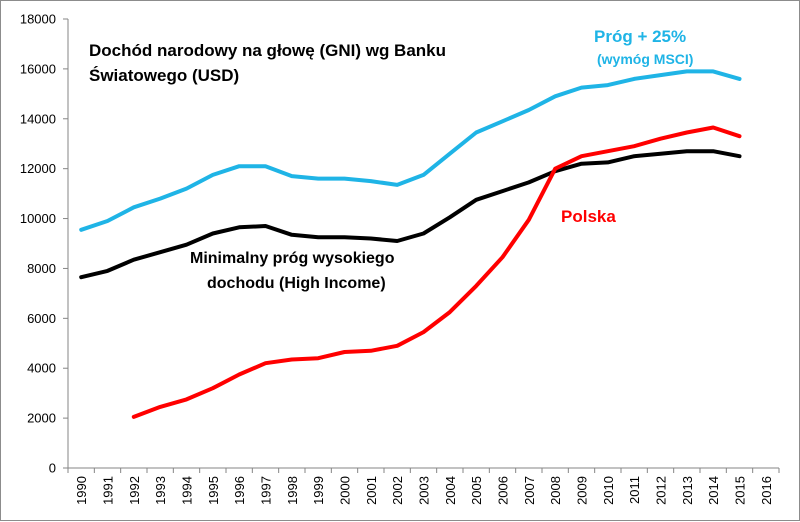  I want to click on x-tick-label: 2015, so click(740, 490).